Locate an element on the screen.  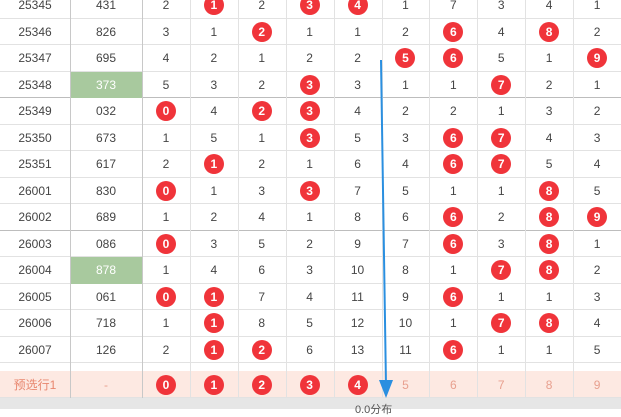
preselect-number: - is located at coordinates (106, 384).